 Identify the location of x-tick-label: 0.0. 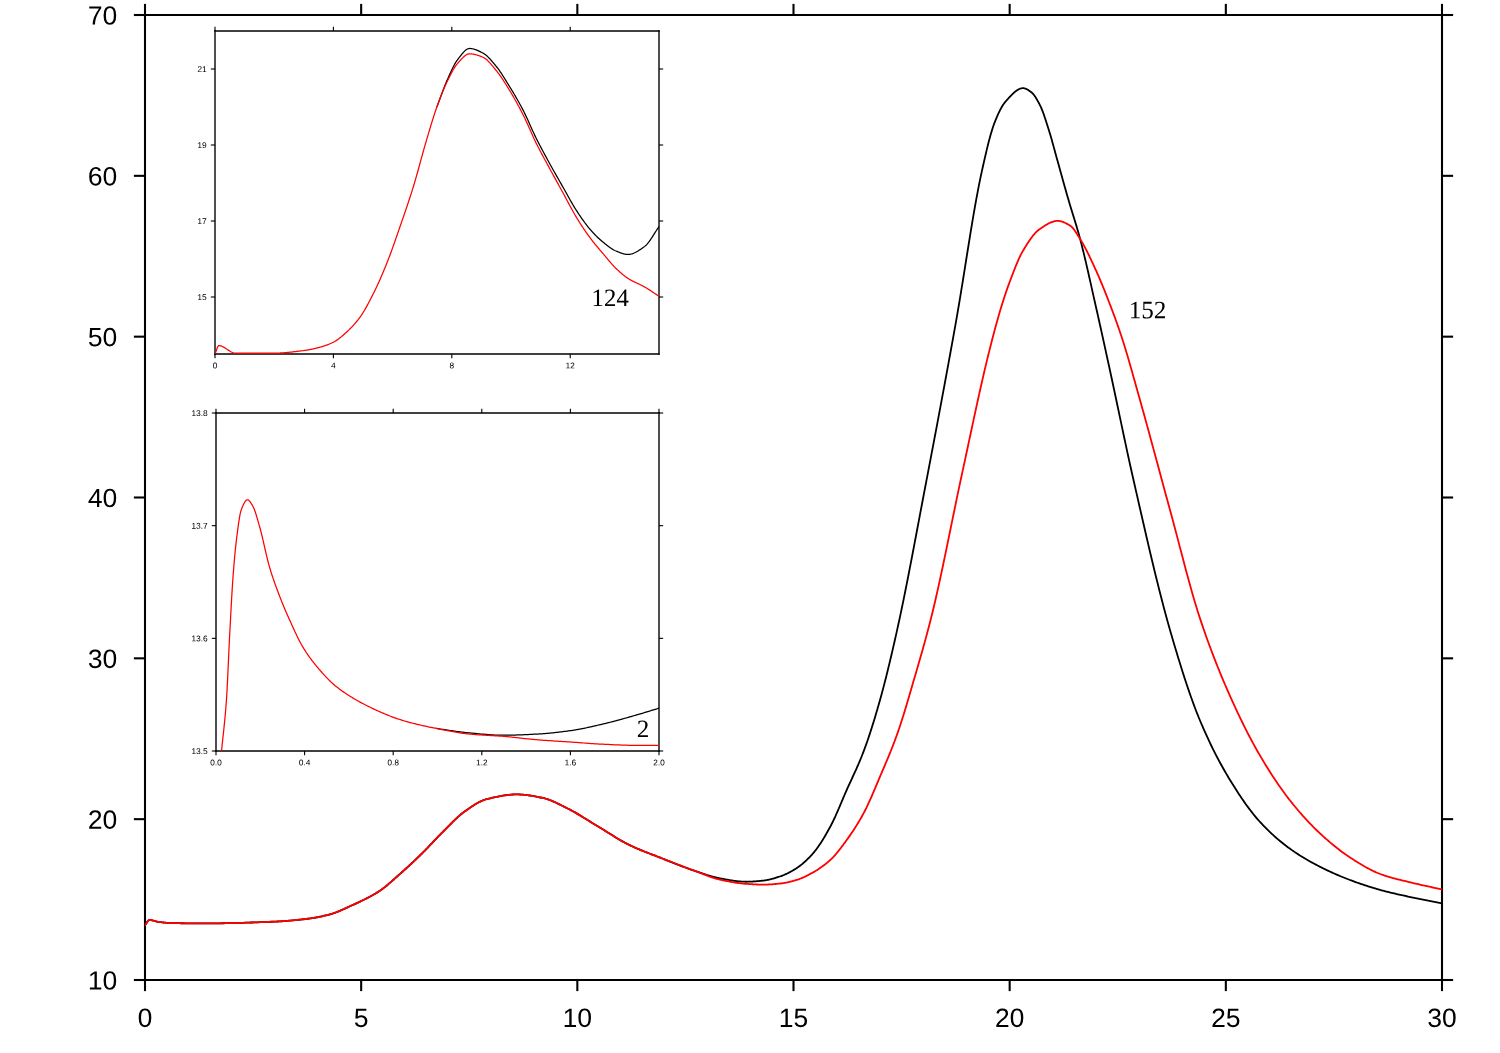
(216, 762).